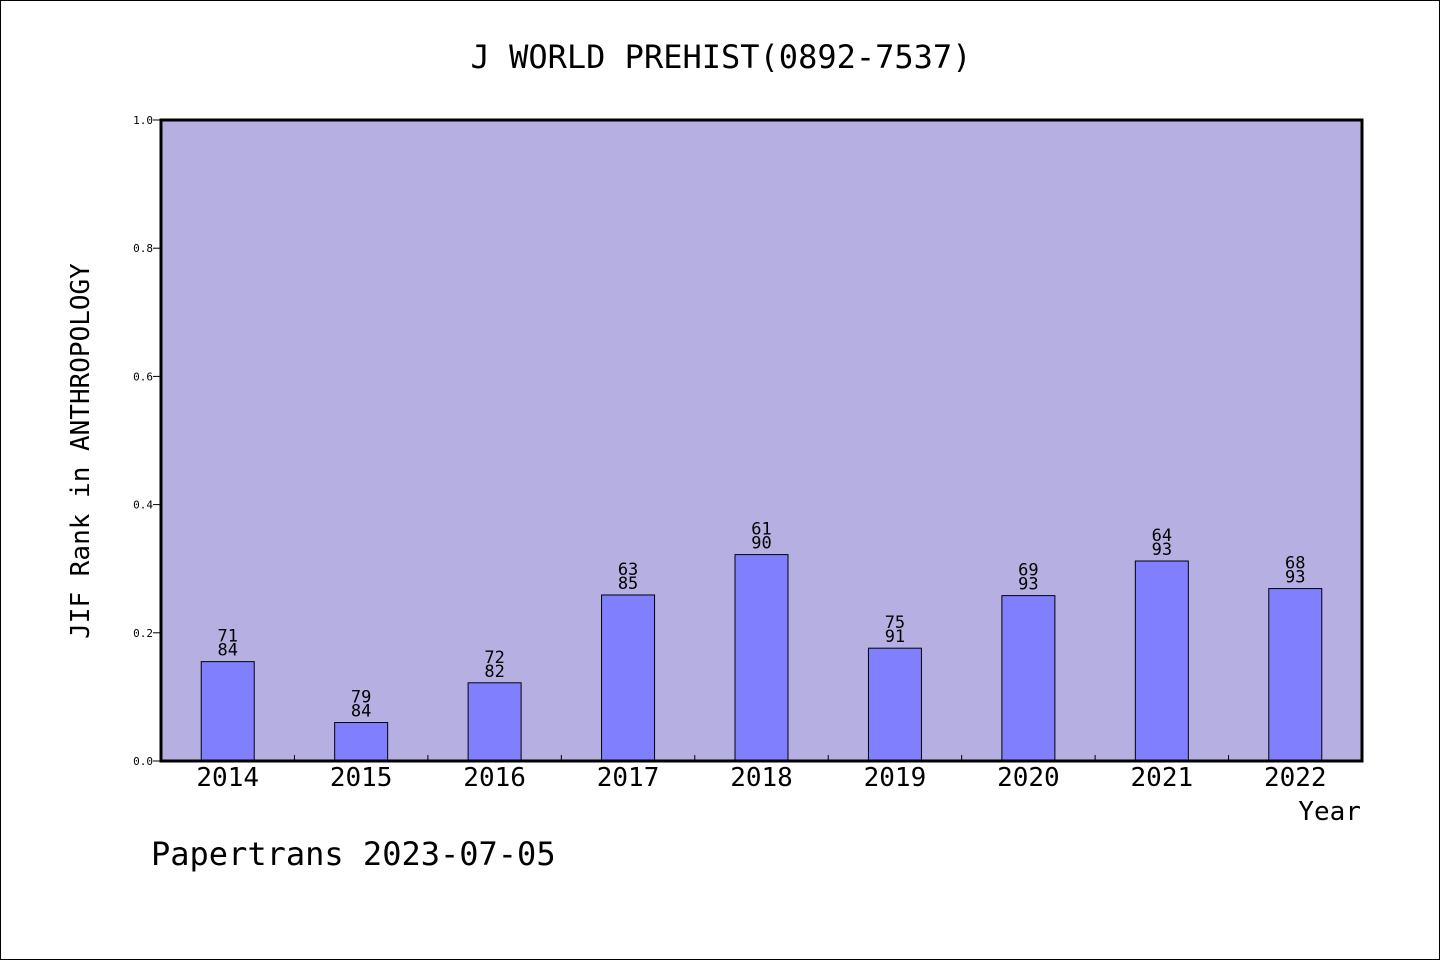 The height and width of the screenshot is (961, 1440). Describe the element at coordinates (143, 248) in the screenshot. I see `y-tick-label: 0.8` at that location.